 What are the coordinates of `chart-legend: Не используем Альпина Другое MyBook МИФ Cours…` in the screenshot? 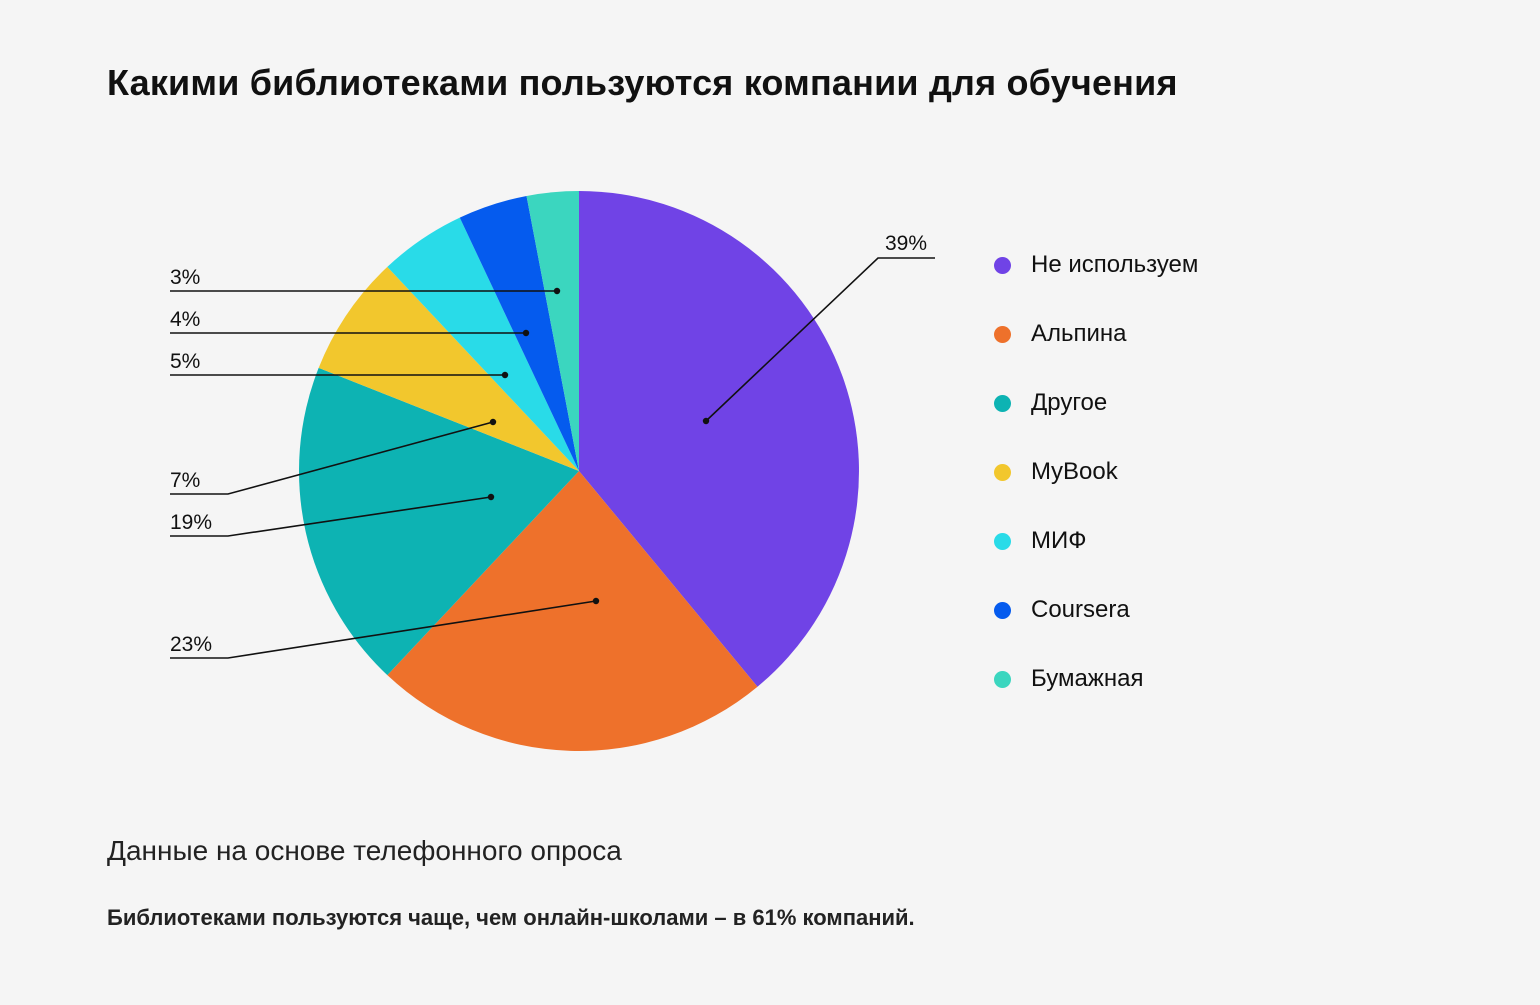 It's located at (1095, 487).